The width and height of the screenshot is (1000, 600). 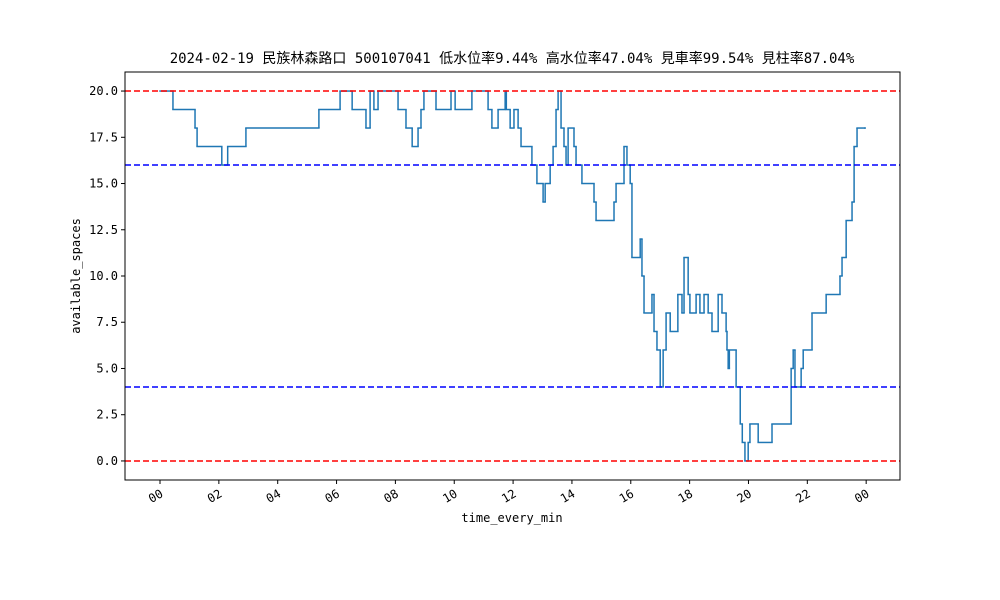 What do you see at coordinates (509, 495) in the screenshot?
I see `x-tick-label: 12` at bounding box center [509, 495].